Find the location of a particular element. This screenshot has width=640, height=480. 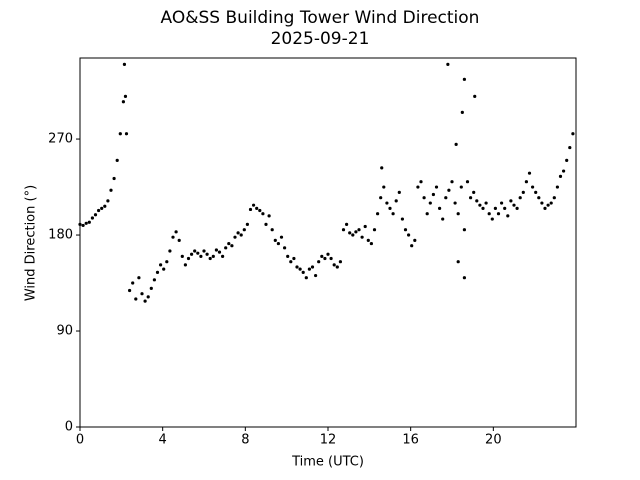

x-tick-label: 12 is located at coordinates (328, 440).